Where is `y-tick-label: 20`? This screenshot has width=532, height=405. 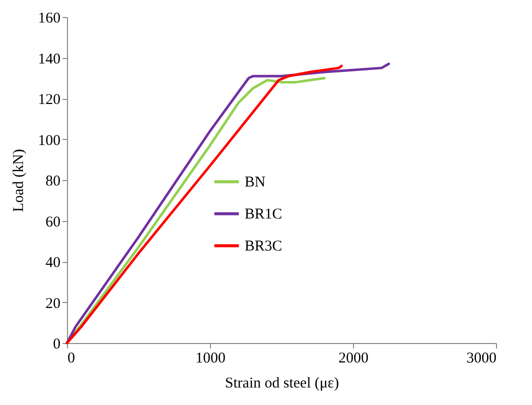 y-tick-label: 20 is located at coordinates (53, 304).